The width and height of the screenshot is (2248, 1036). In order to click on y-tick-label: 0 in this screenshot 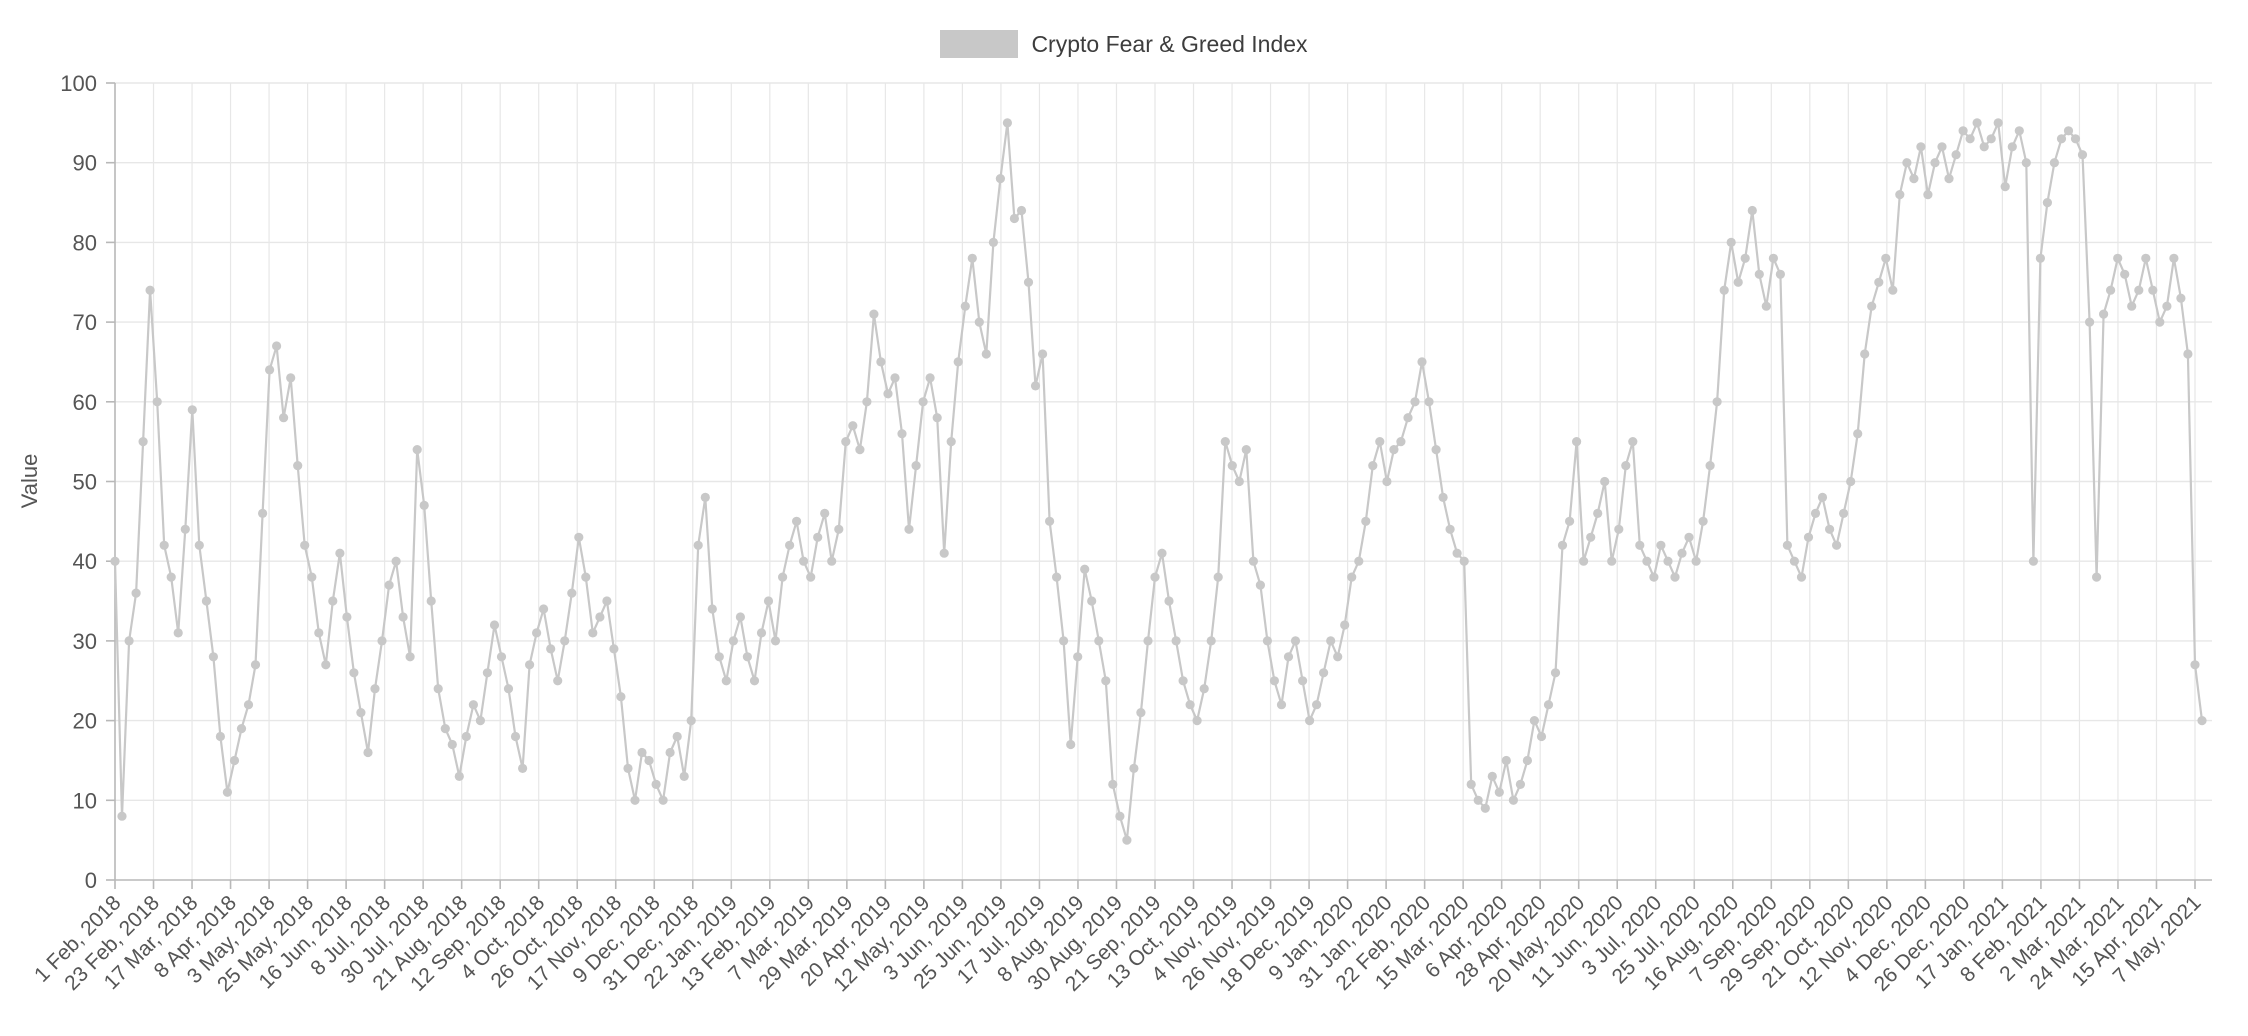, I will do `click(91, 880)`.